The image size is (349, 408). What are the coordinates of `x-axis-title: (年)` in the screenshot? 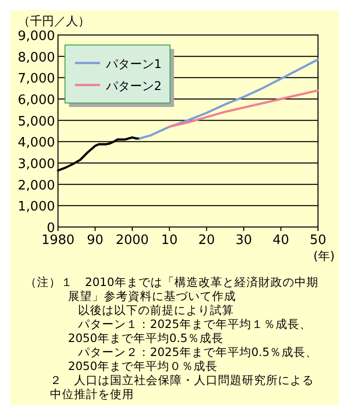 It's located at (324, 256).